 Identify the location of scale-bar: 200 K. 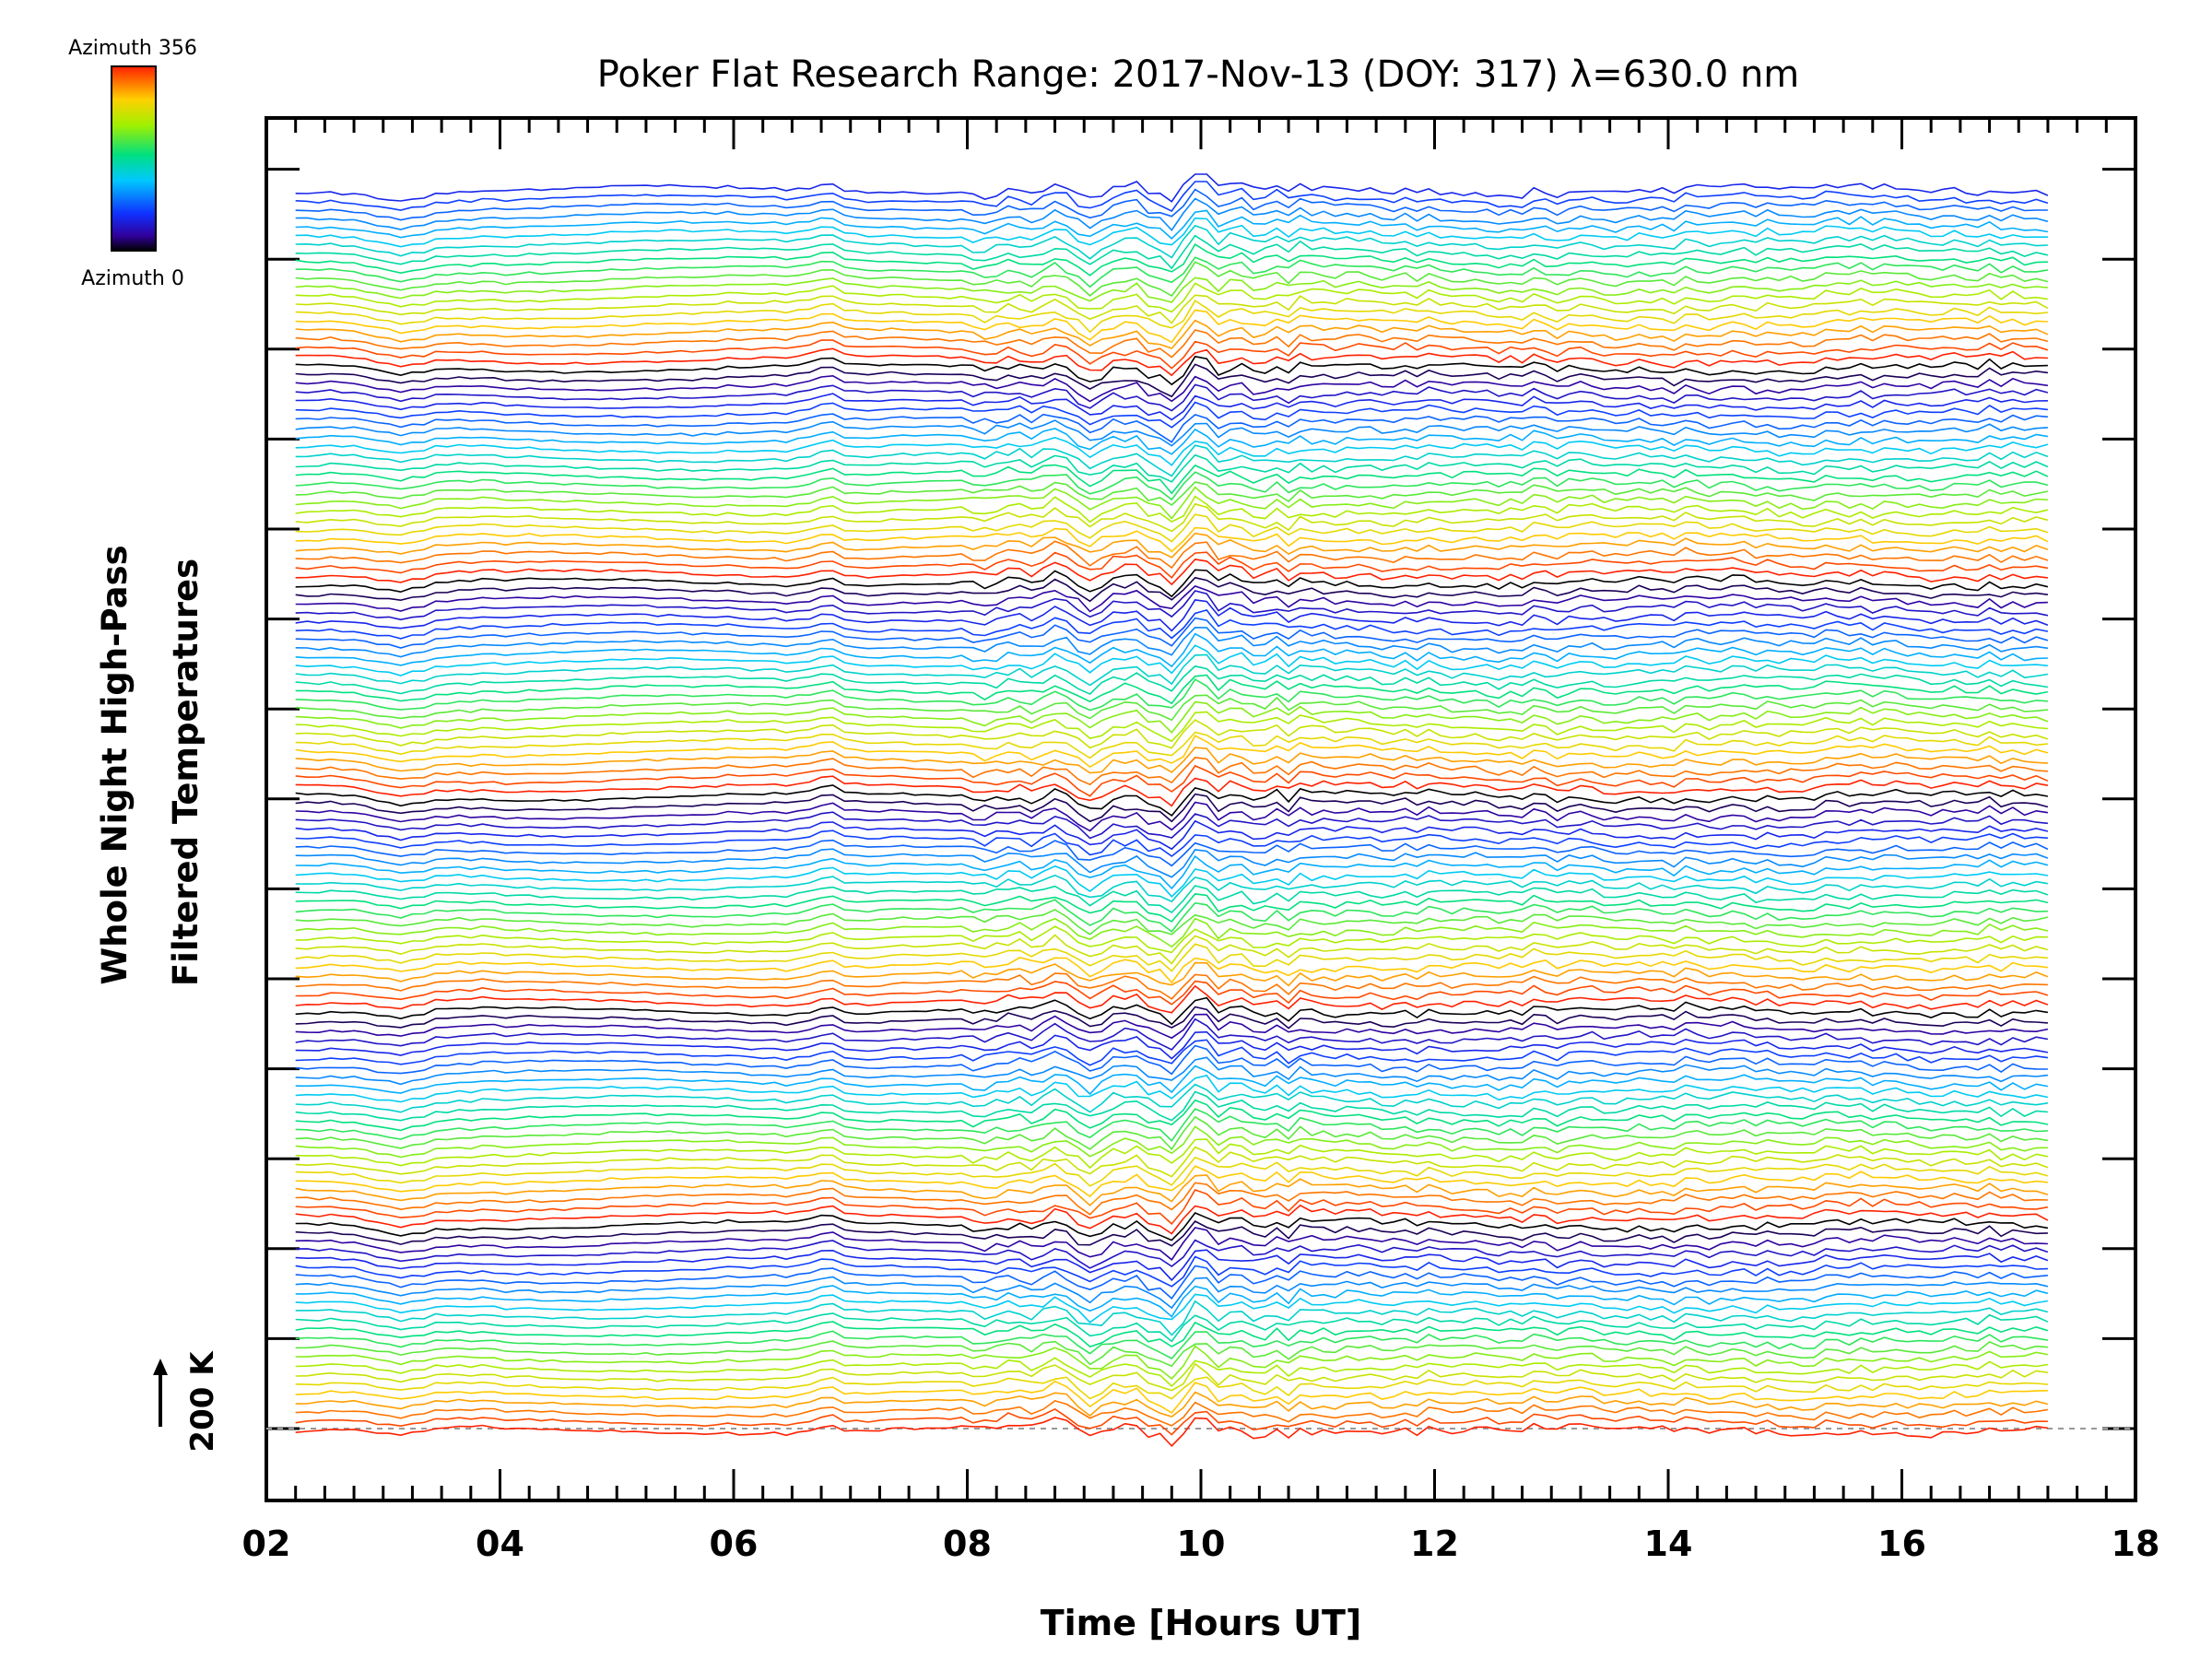
(187, 1401).